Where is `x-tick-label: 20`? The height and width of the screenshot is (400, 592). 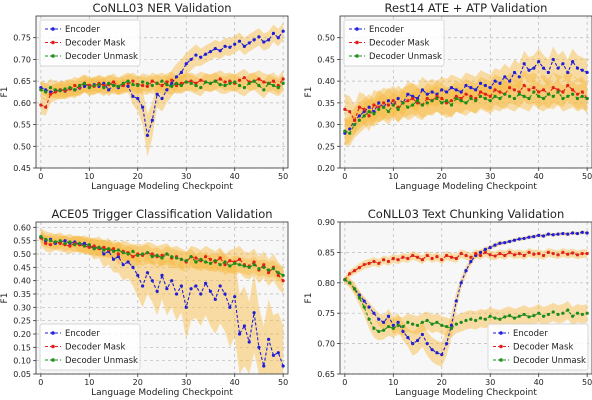
x-tick-label: 20 is located at coordinates (138, 176).